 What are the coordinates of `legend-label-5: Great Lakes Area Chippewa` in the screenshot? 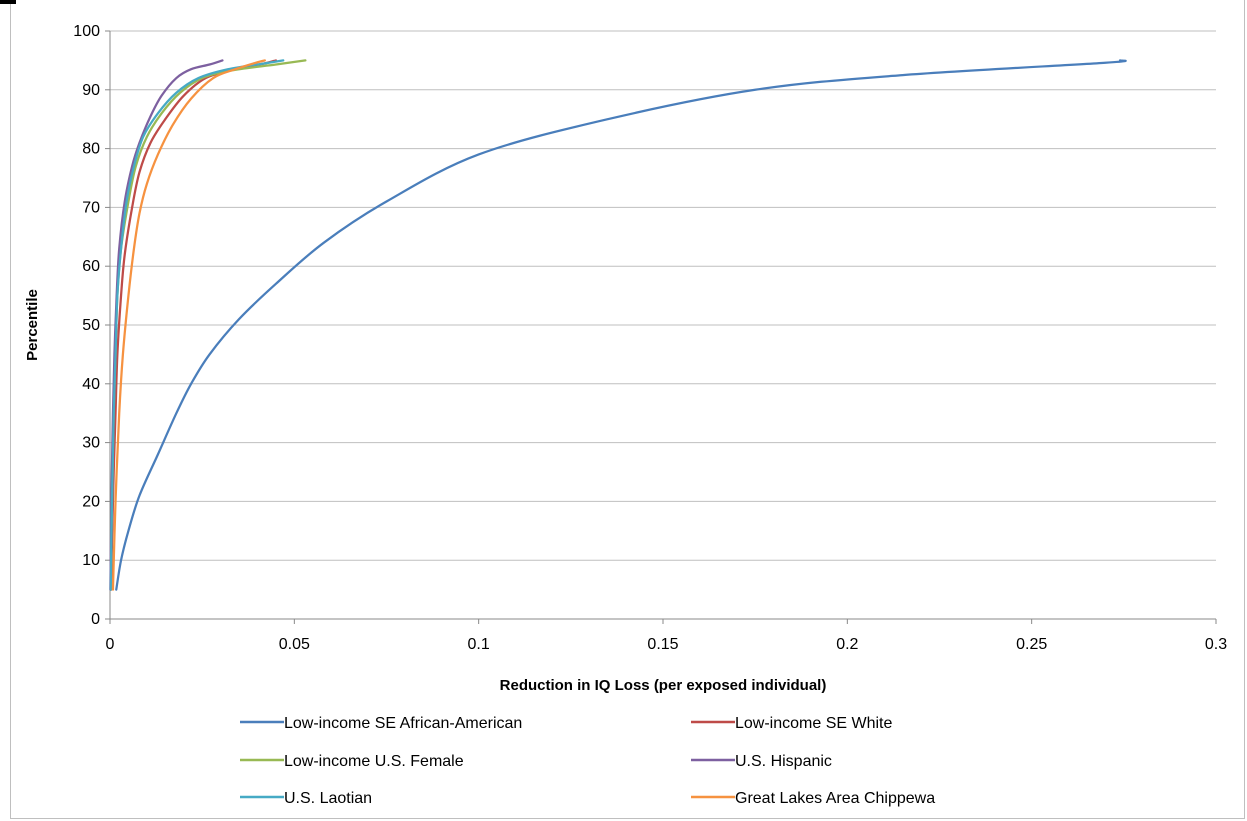 It's located at (835, 798).